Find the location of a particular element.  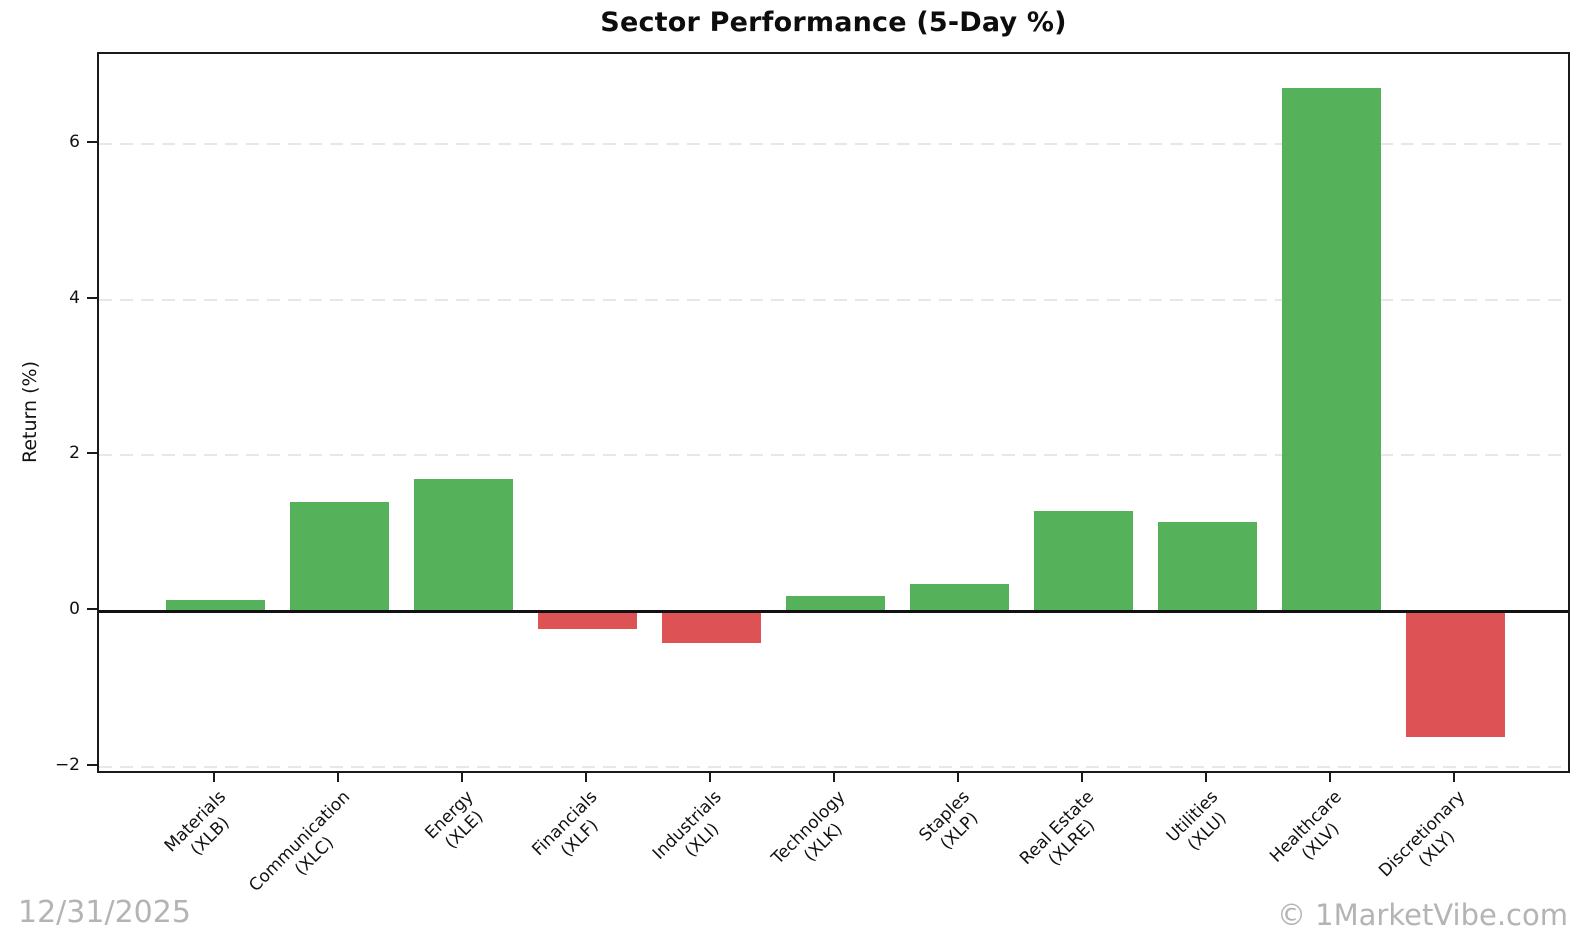

x-tick-label-healthcare-xlv: Healthcare (XLV) is located at coordinates (1313, 834).